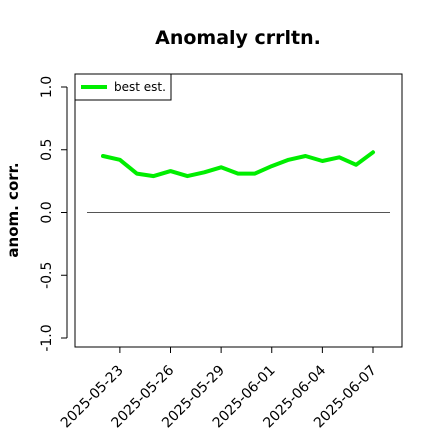 This screenshot has height=440, width=440. What do you see at coordinates (47, 150) in the screenshot?
I see `y-tick-label: 0.5` at bounding box center [47, 150].